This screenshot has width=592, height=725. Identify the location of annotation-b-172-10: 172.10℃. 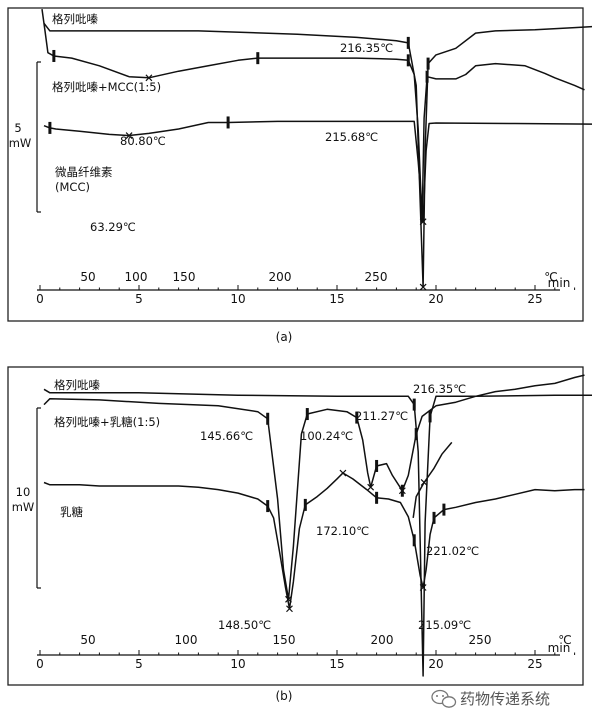
(342, 531).